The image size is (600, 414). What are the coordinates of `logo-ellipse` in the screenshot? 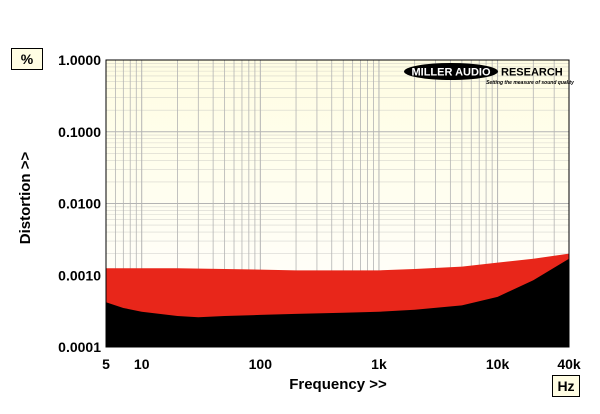 It's located at (451, 71).